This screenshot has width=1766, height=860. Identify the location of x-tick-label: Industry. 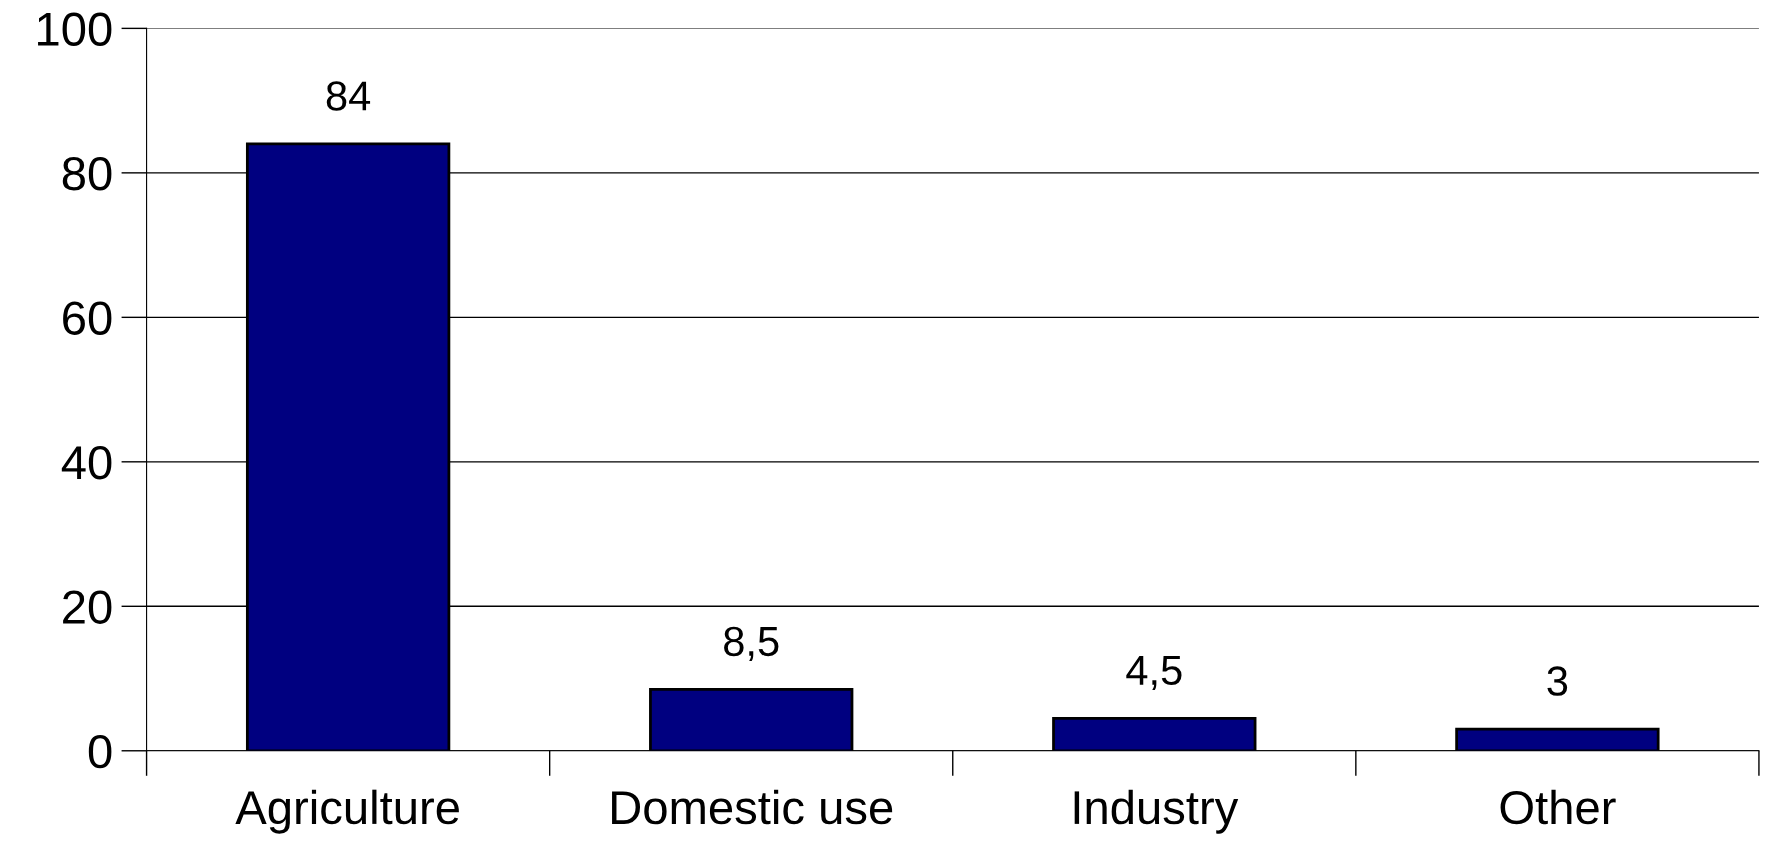
(1156, 811).